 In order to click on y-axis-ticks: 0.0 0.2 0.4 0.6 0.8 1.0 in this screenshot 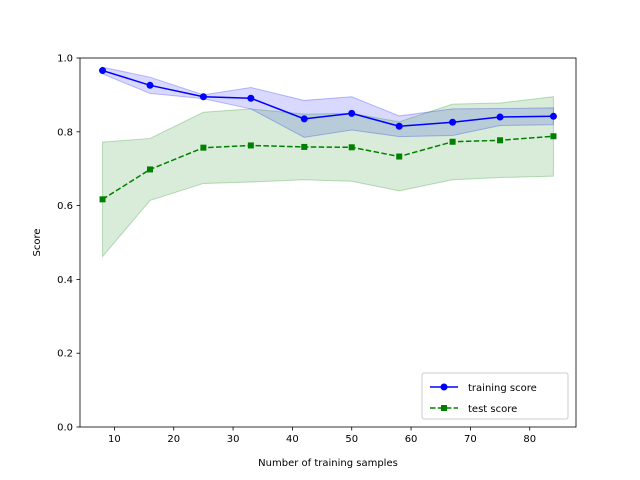, I will do `click(68, 244)`.